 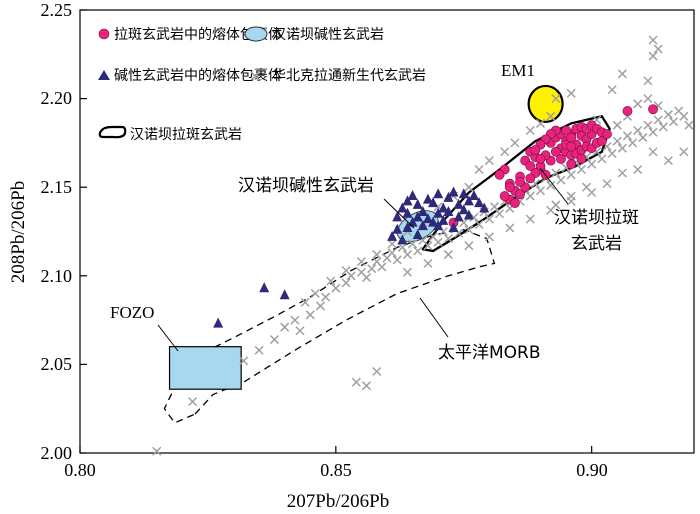 What do you see at coordinates (434, 317) in the screenshot?
I see `morb-leader-line` at bounding box center [434, 317].